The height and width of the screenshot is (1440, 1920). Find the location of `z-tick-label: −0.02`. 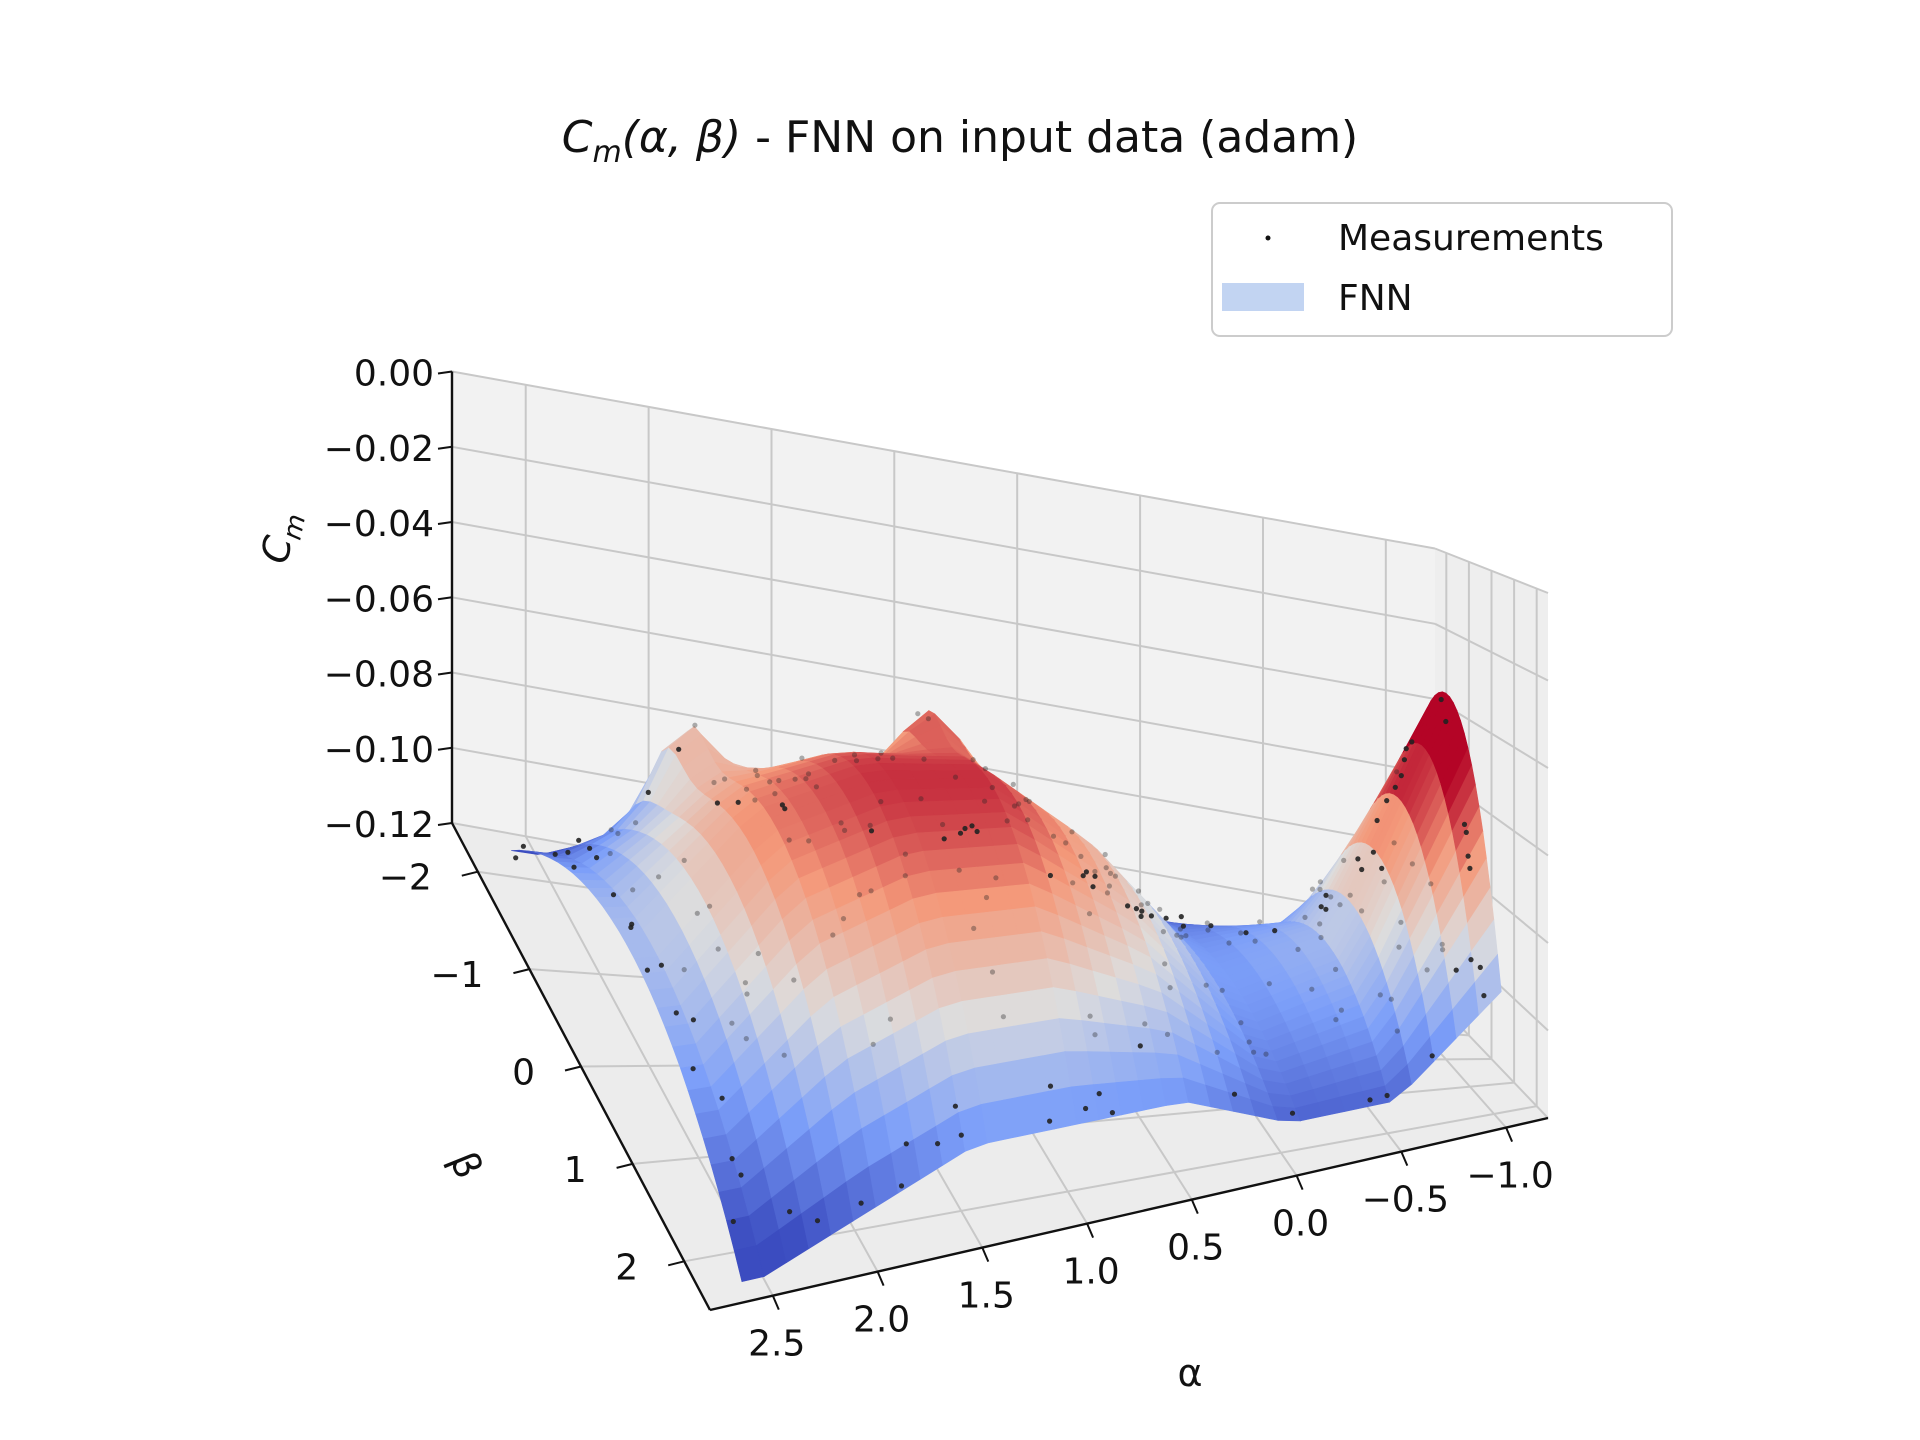

z-tick-label: −0.02 is located at coordinates (379, 449).